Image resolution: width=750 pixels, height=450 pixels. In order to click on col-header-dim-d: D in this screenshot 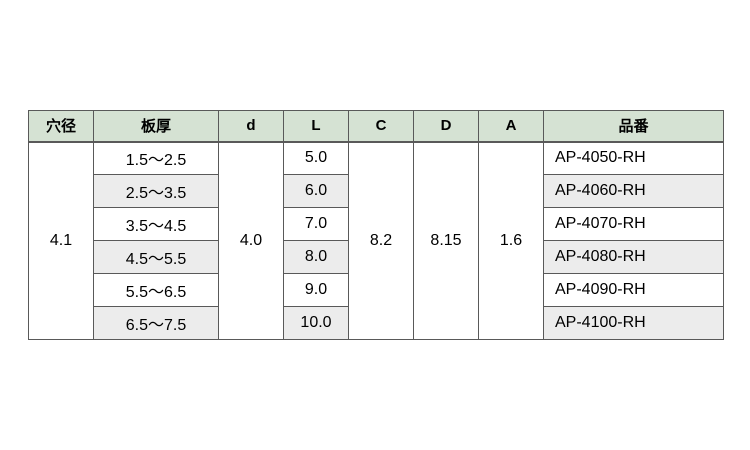, I will do `click(446, 126)`.